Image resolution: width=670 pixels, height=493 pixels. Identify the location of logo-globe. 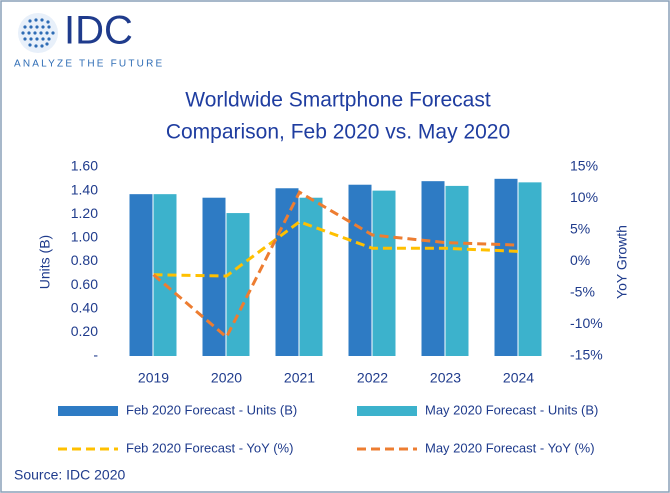
(38, 33).